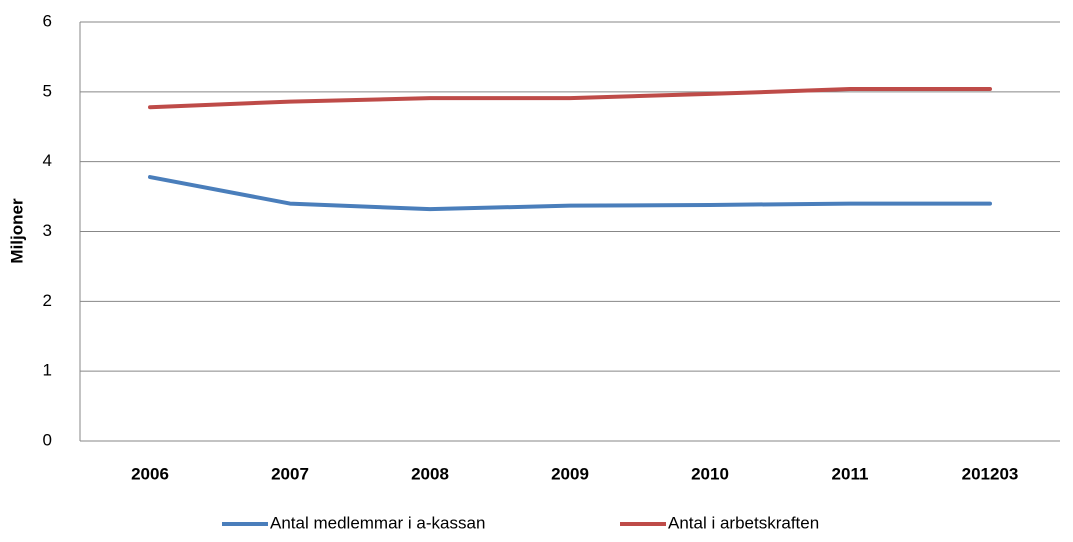  What do you see at coordinates (990, 473) in the screenshot?
I see `x-tick-label: 201203` at bounding box center [990, 473].